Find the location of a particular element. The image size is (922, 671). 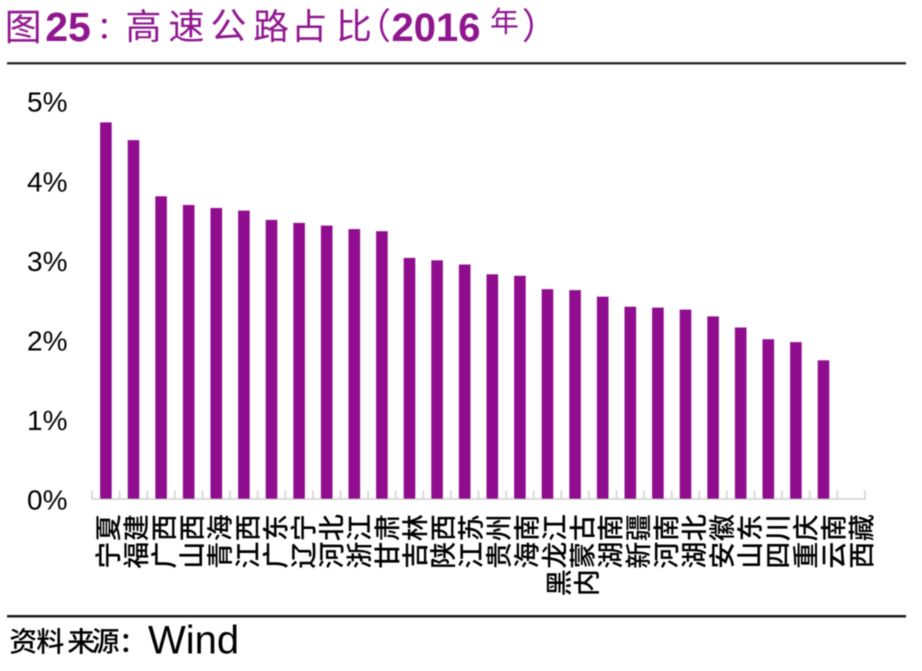

svg-text: 4% is located at coordinates (47, 181).